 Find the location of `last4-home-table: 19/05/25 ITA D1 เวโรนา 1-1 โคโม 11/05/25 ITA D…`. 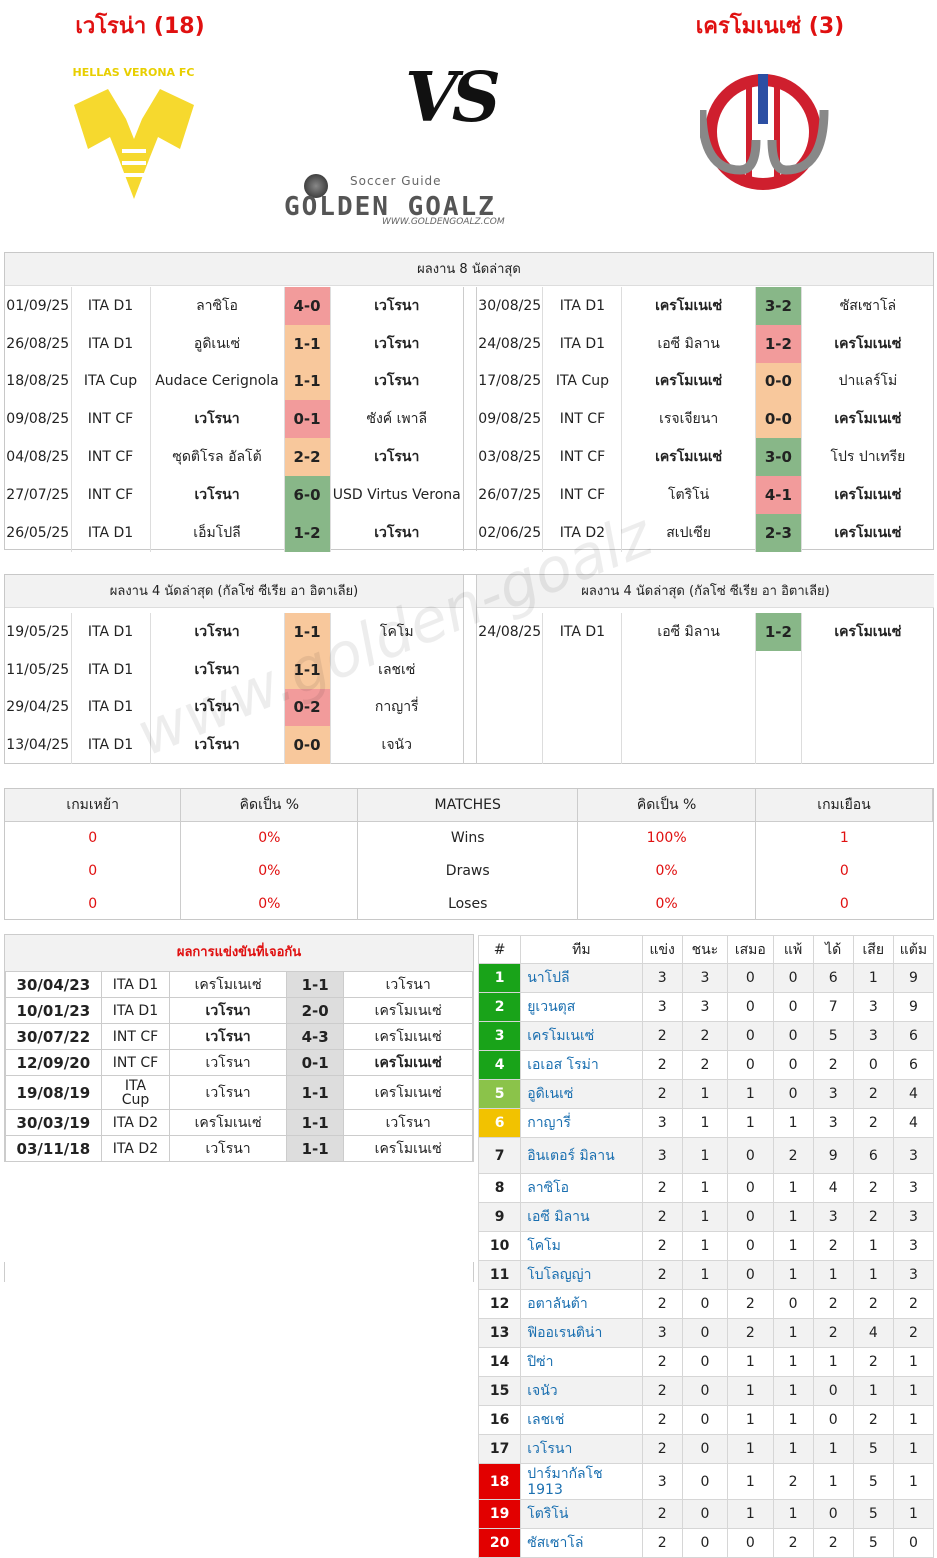

last4-home-table: 19/05/25 ITA D1 เวโรนา 1-1 โคโม 11/05/25 ITA D… is located at coordinates (234, 689).